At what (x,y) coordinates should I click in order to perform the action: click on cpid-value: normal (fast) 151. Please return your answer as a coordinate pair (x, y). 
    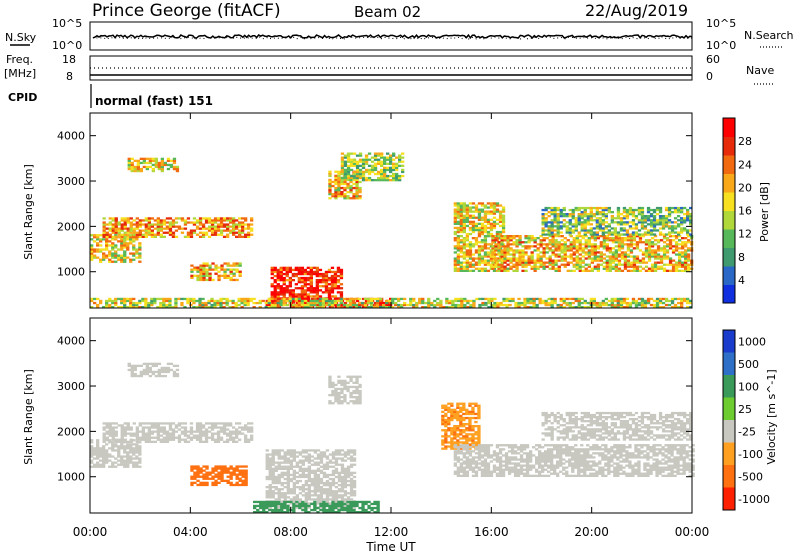
    Looking at the image, I should click on (154, 101).